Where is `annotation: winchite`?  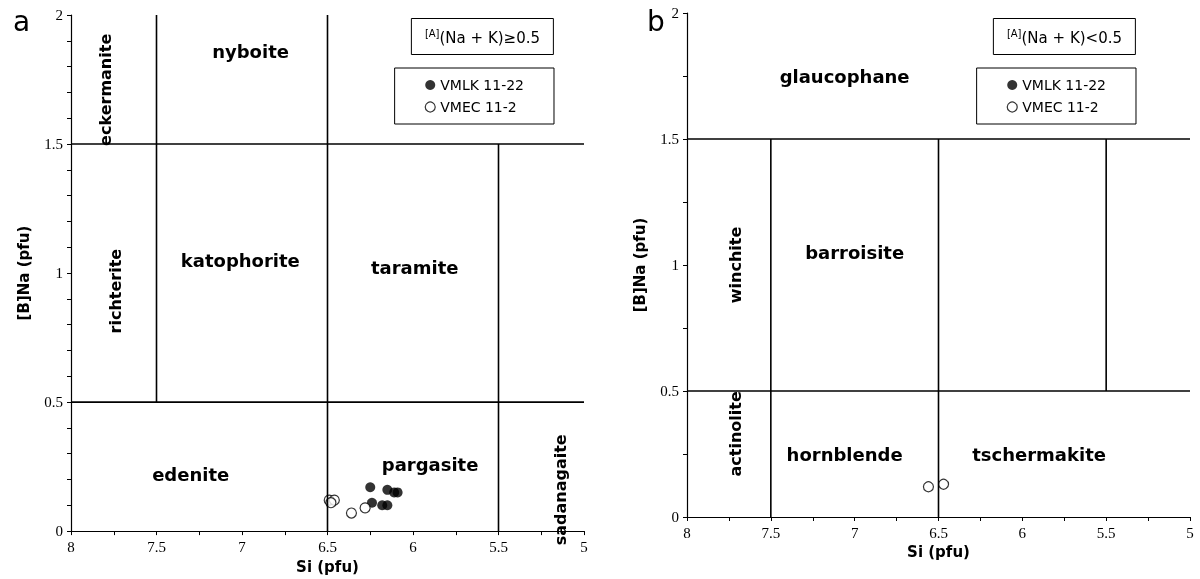 annotation: winchite is located at coordinates (736, 265).